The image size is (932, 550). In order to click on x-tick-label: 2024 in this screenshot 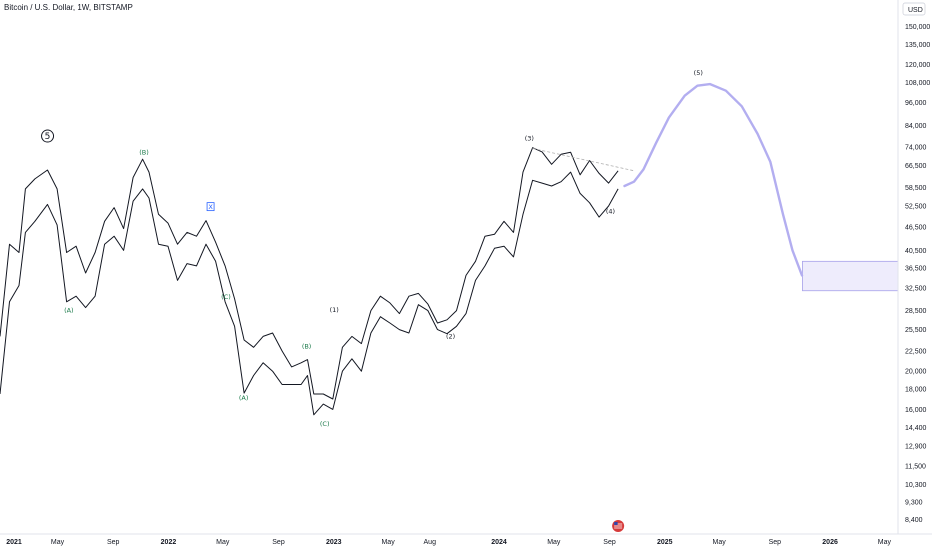, I will do `click(499, 542)`.